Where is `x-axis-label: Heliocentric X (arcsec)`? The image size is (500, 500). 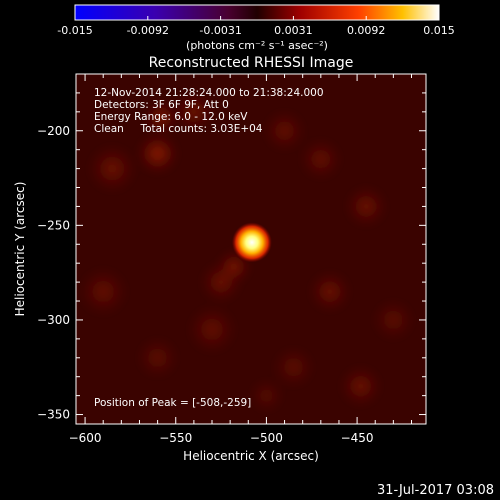 x-axis-label: Heliocentric X (arcsec) is located at coordinates (251, 456).